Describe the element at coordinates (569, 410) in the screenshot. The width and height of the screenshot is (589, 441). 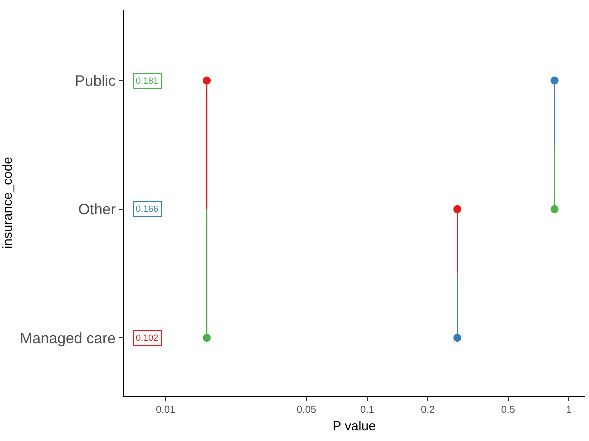
I see `x-tick-label: 1` at that location.